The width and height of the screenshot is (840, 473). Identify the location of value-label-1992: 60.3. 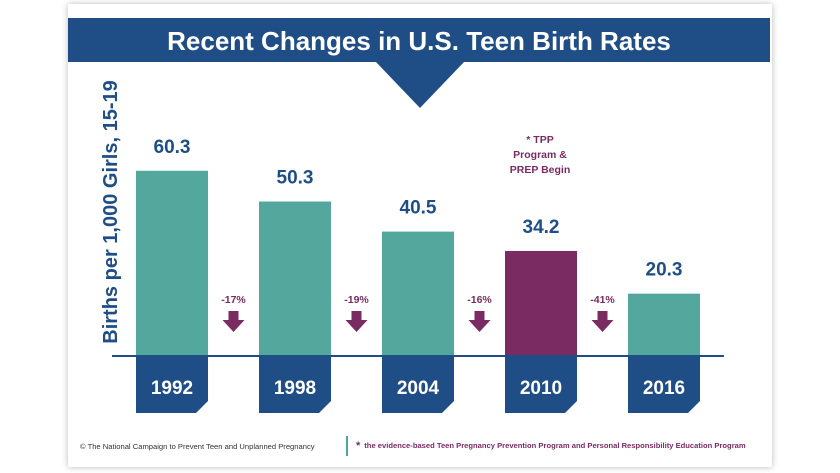
(172, 147).